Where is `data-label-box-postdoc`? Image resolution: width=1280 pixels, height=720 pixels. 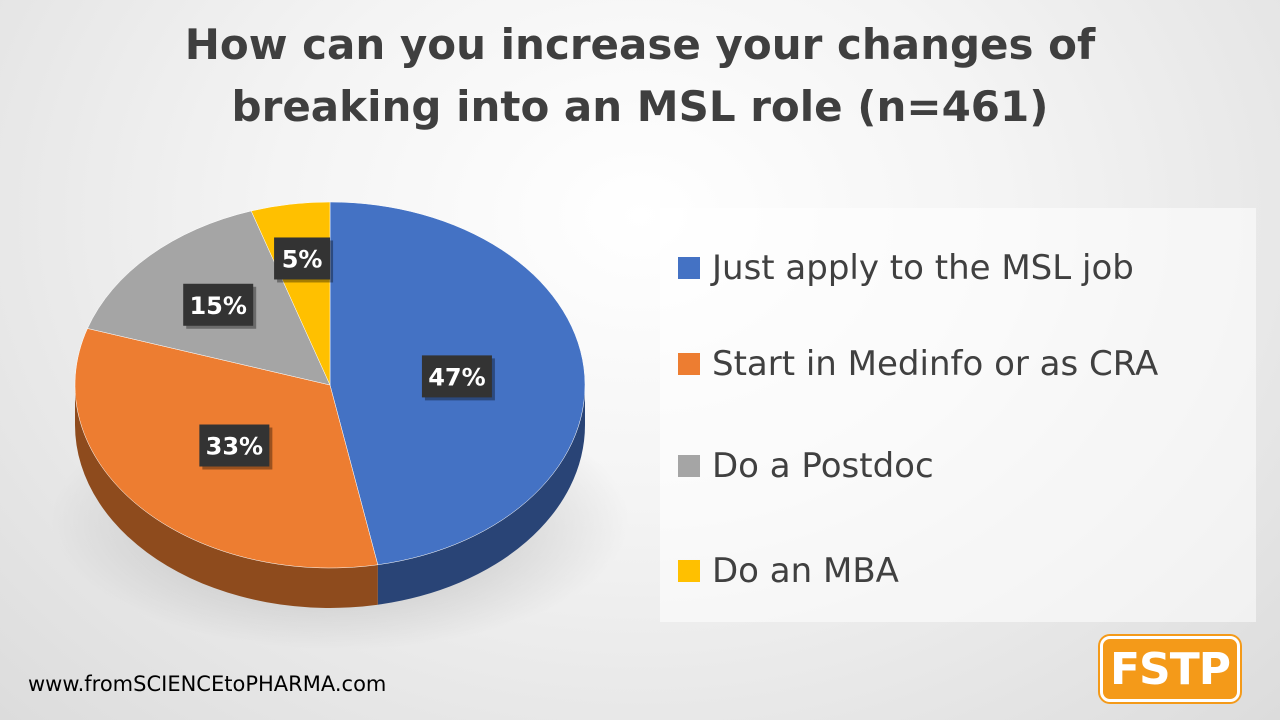
data-label-box-postdoc is located at coordinates (218, 304).